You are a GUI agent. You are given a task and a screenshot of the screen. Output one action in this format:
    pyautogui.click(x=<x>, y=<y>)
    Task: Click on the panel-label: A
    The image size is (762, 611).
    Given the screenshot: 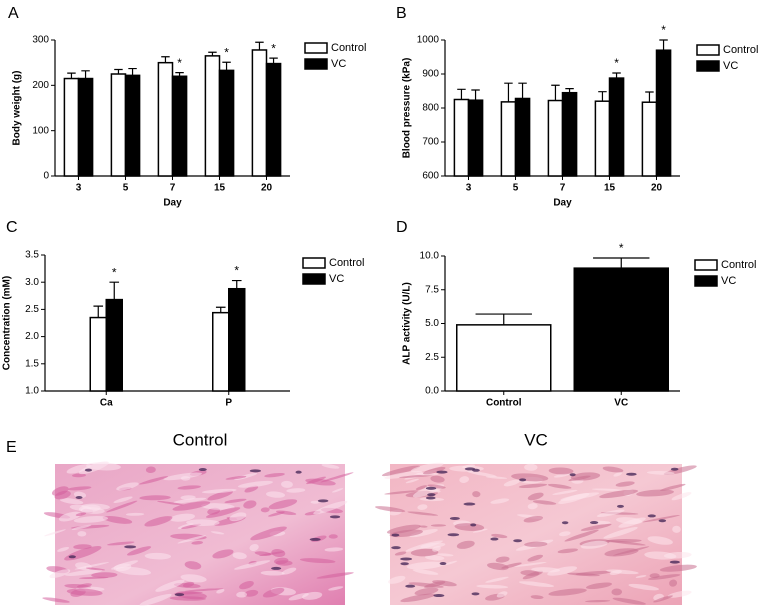 What is the action you would take?
    pyautogui.click(x=13, y=13)
    